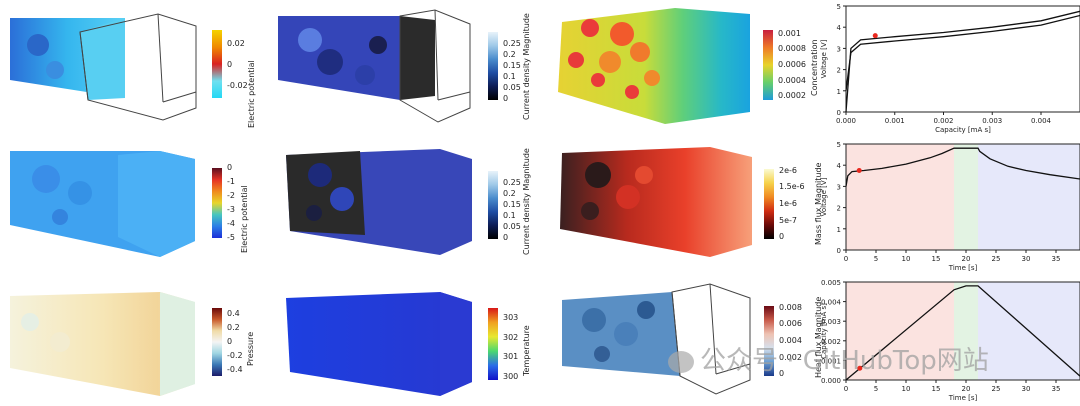 This screenshot has width=1080, height=406. I want to click on panel-electric-potential-2: 0 -1 -2 -3 -4 -5 Electric potential, so click(135, 200).